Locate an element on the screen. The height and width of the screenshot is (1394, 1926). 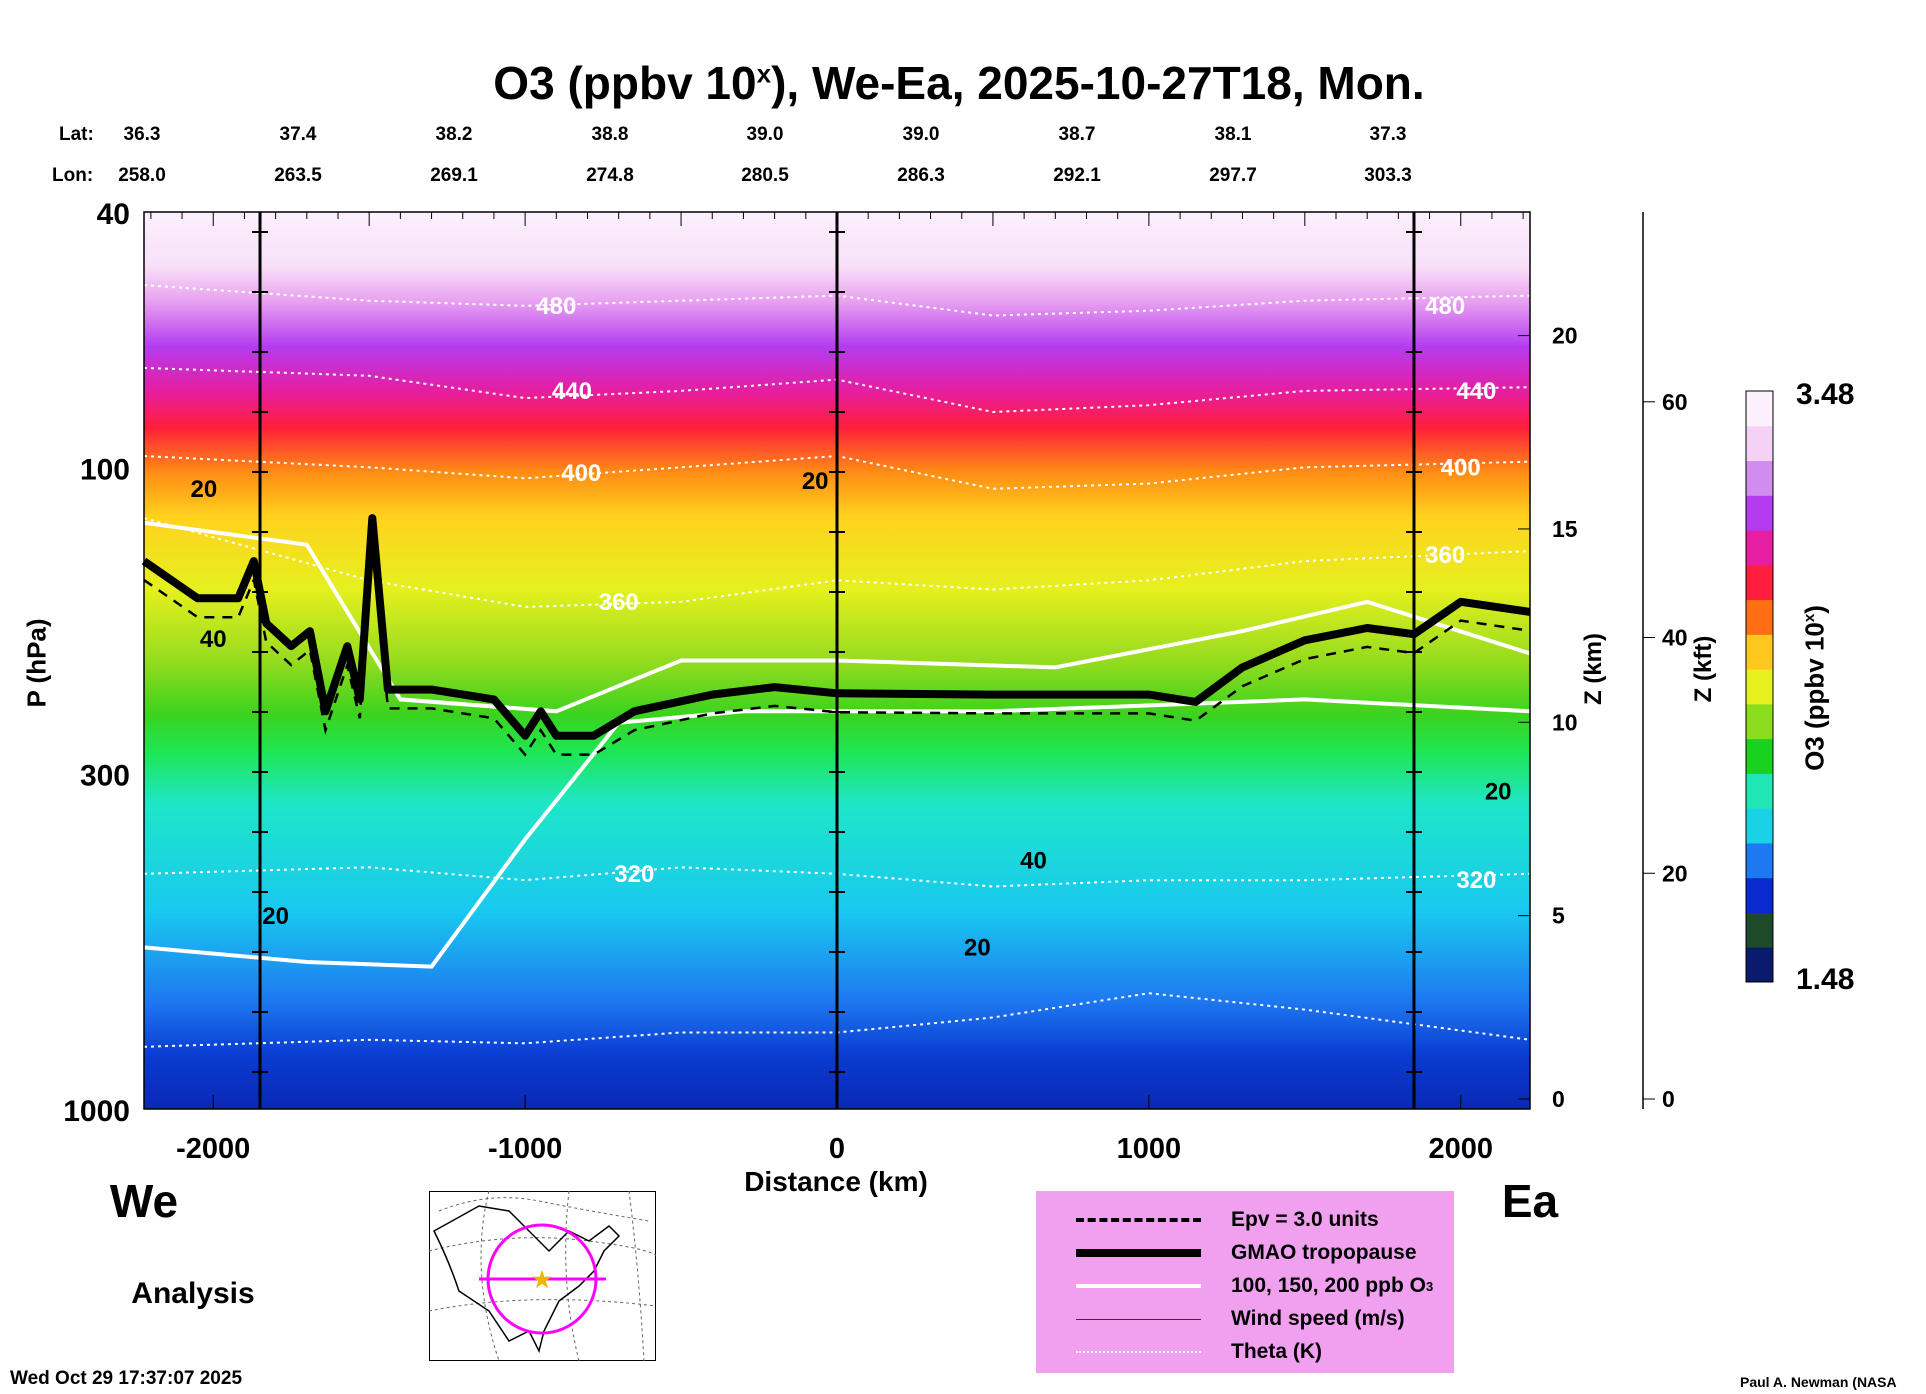
legend-item: Theta (K) is located at coordinates (1199, 1352).